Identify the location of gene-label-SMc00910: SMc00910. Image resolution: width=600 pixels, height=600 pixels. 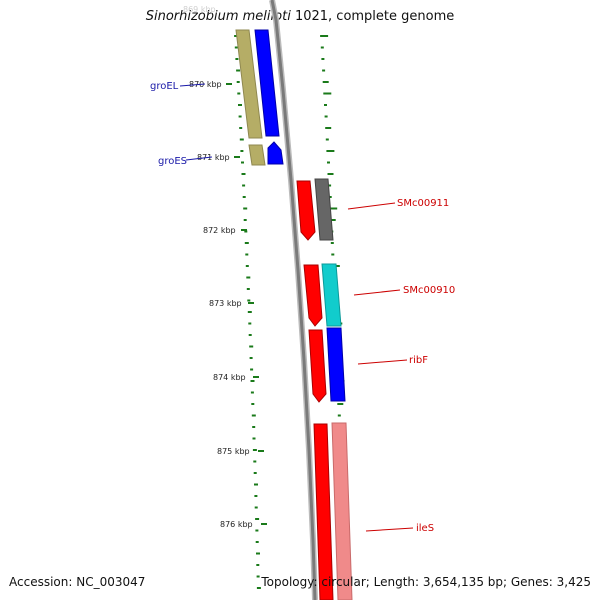
(429, 290).